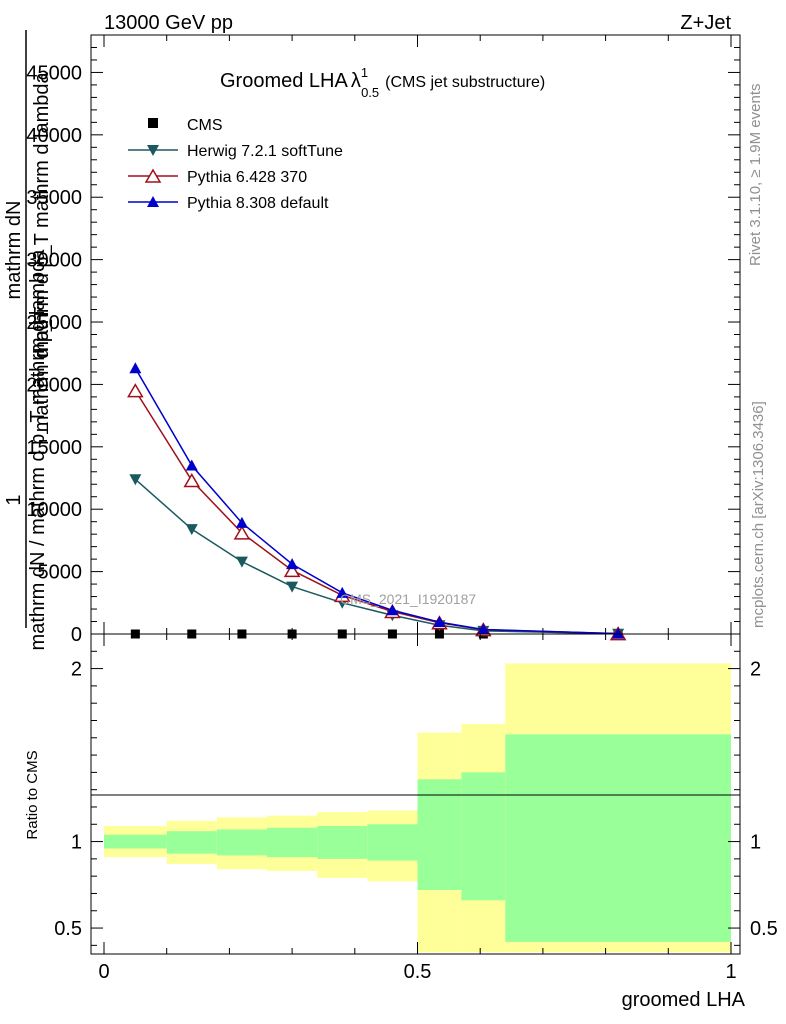 Image resolution: width=786 pixels, height=1024 pixels. I want to click on chart-title: Groomed LHA λ1 0.5 (CMS jet substructure), so click(382, 82).